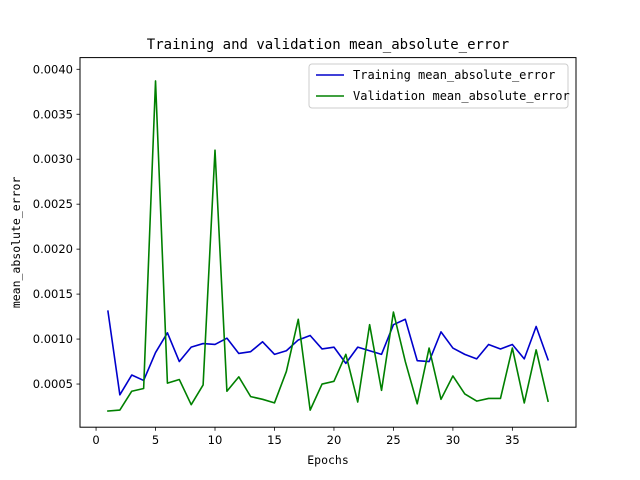  Describe the element at coordinates (454, 75) in the screenshot. I see `legend-label-training: Training mean_absolute_error` at that location.